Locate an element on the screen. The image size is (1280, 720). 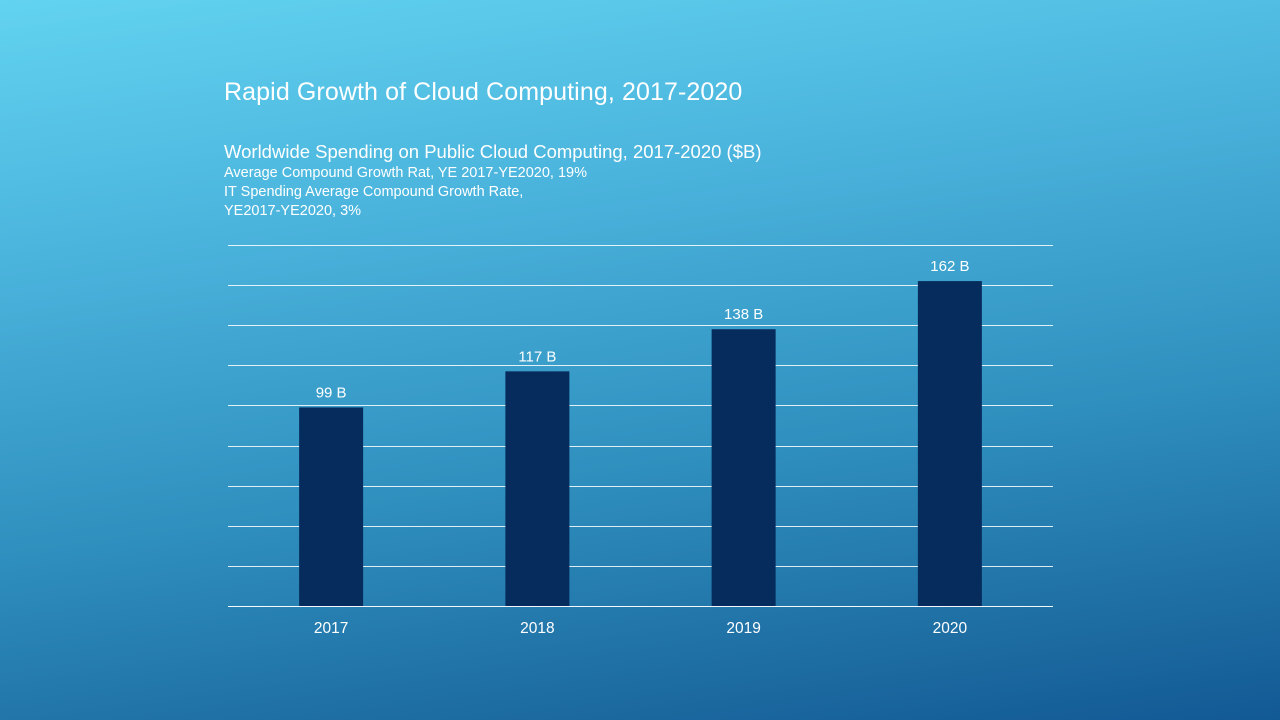
x-tick-2020: 2020 is located at coordinates (950, 628).